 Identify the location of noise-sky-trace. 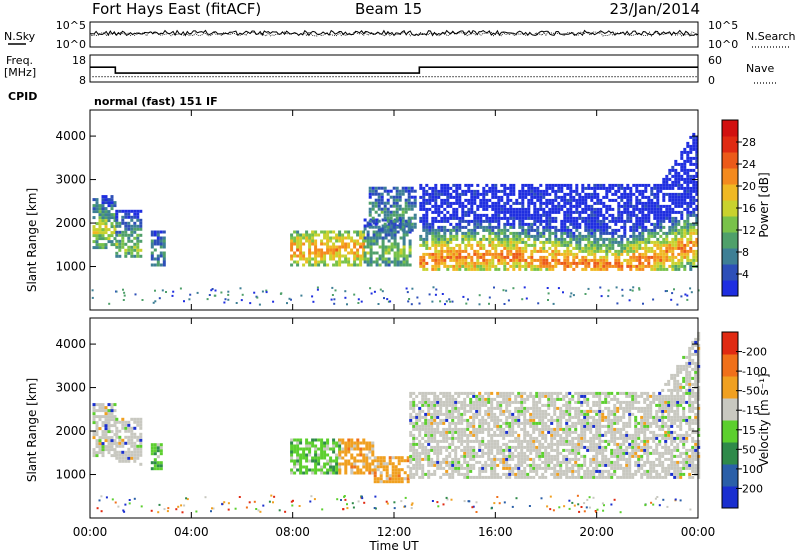
(394, 33).